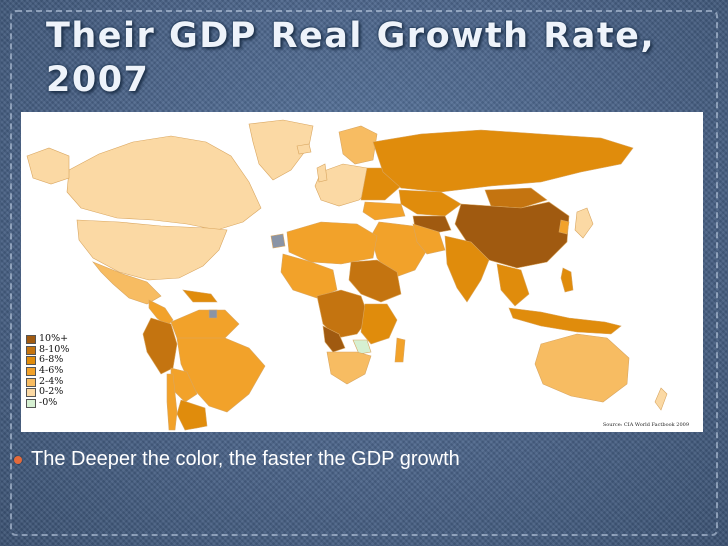 The width and height of the screenshot is (728, 546). What do you see at coordinates (51, 371) in the screenshot?
I see `legend-label: 4-6%` at bounding box center [51, 371].